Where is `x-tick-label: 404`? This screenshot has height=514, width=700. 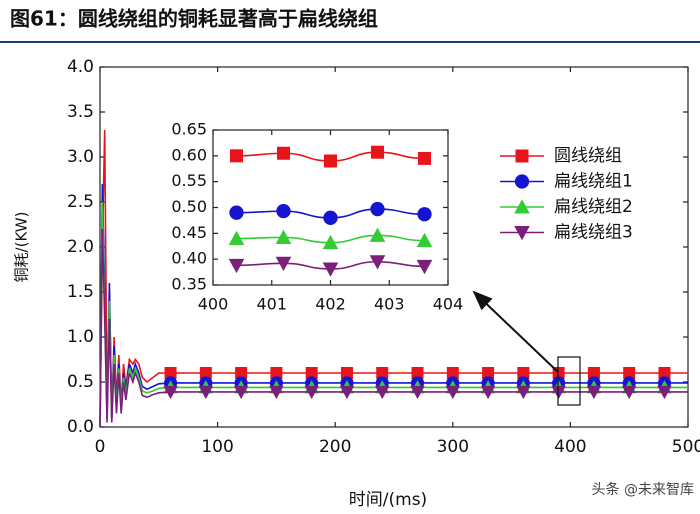
x-tick-label: 404 is located at coordinates (448, 304).